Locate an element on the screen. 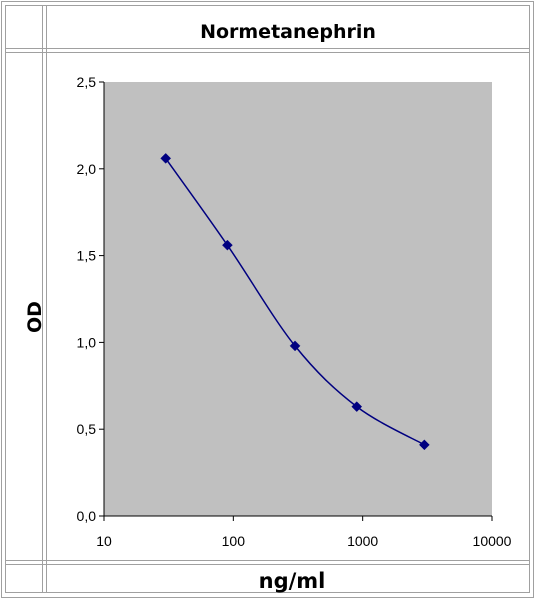 The width and height of the screenshot is (535, 599). y-tick-label: 2,5 is located at coordinates (87, 82).